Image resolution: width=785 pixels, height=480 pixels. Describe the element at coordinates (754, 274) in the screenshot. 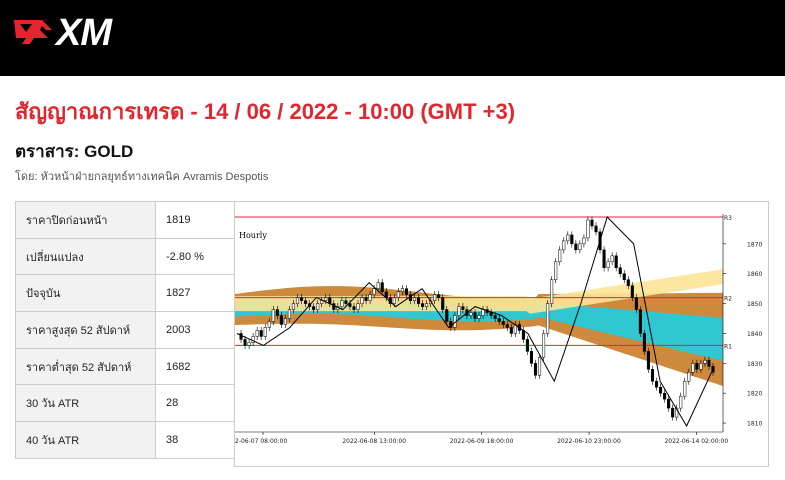

I see `y-tick-label: 1860` at that location.